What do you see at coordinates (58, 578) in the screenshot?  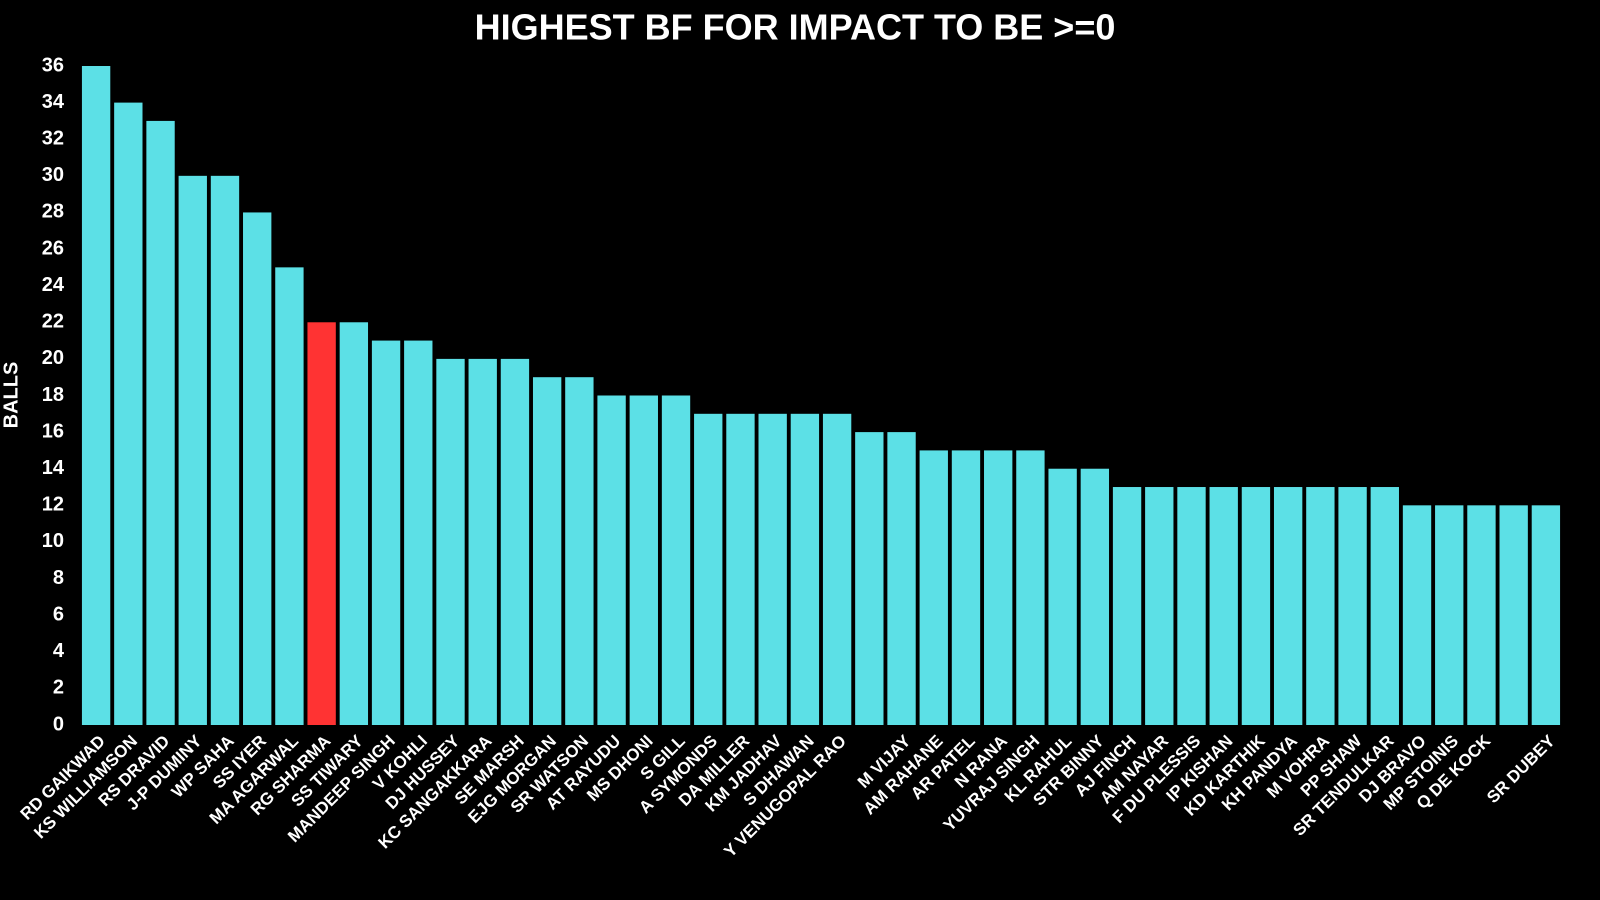 I see `y-tick-label: 8` at bounding box center [58, 578].